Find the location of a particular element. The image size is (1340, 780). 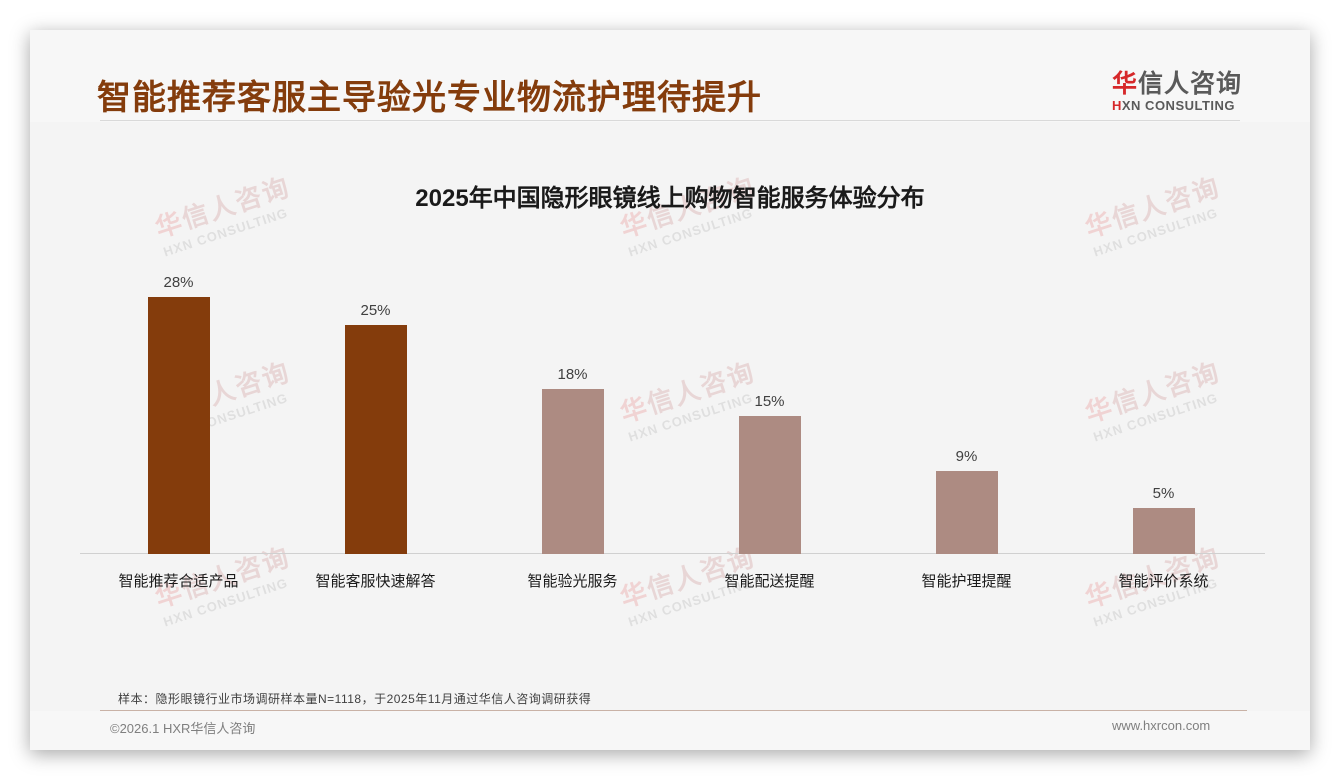

logo-chinese: 华信人咨询 is located at coordinates (1177, 82).